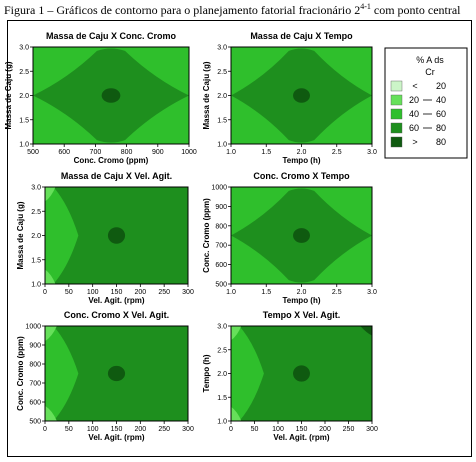  Describe the element at coordinates (35, 422) in the screenshot. I see `y-tick-label: 500` at that location.